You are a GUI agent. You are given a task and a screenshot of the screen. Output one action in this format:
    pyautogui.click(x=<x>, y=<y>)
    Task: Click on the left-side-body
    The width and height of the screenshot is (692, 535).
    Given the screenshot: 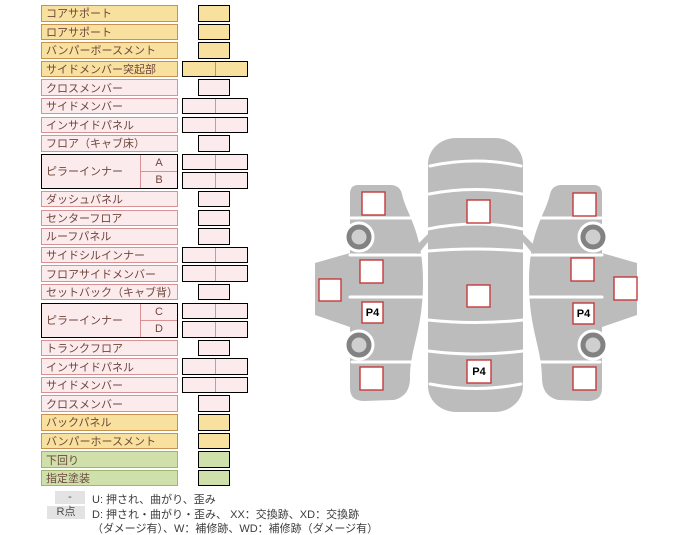 What is the action you would take?
    pyautogui.click(x=369, y=293)
    